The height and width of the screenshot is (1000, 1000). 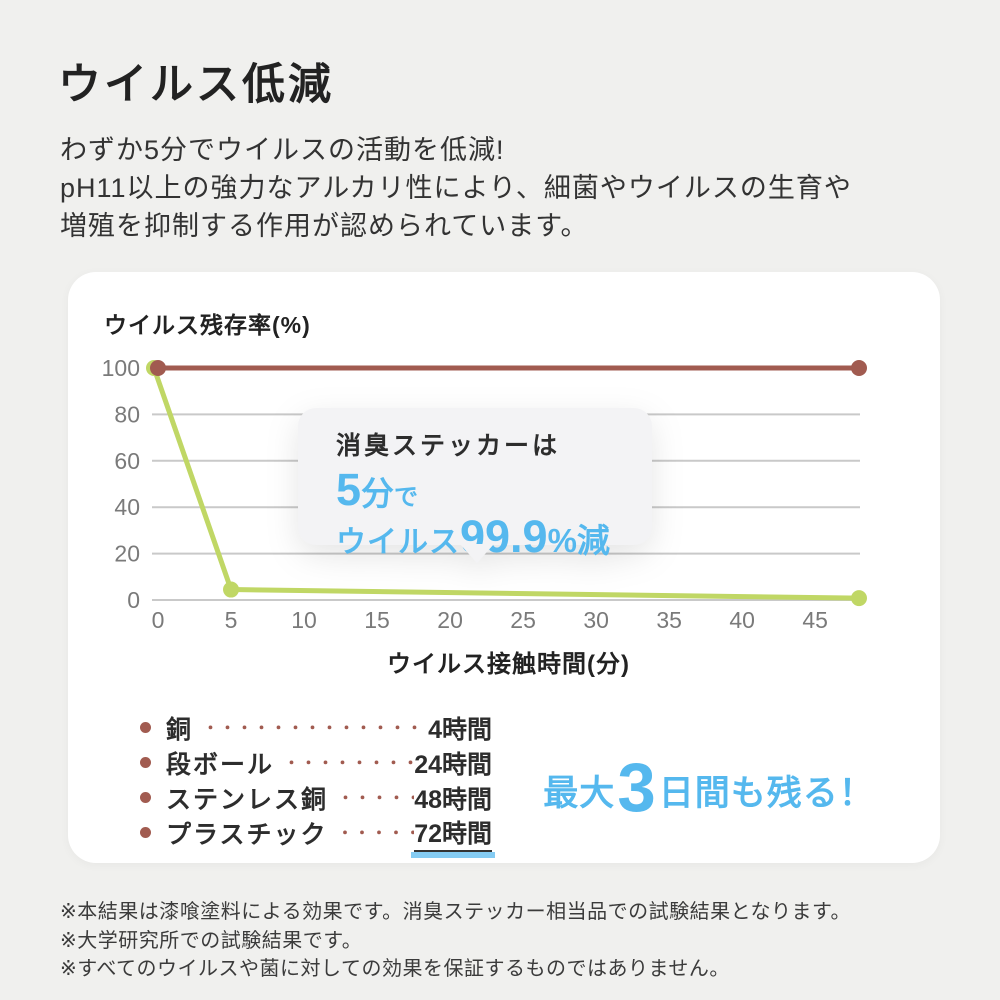 I want to click on svg-text: 80, so click(x=127, y=414).